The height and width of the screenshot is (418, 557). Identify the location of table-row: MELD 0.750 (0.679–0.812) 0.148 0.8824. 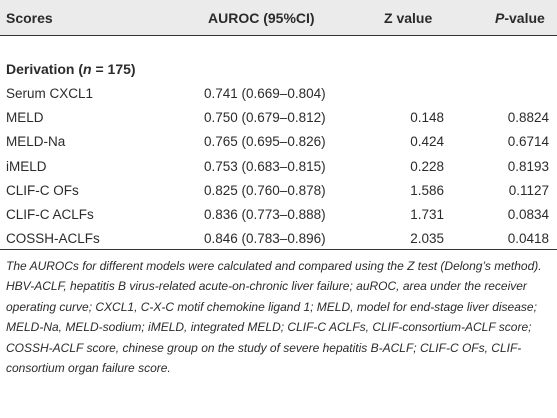
(278, 122).